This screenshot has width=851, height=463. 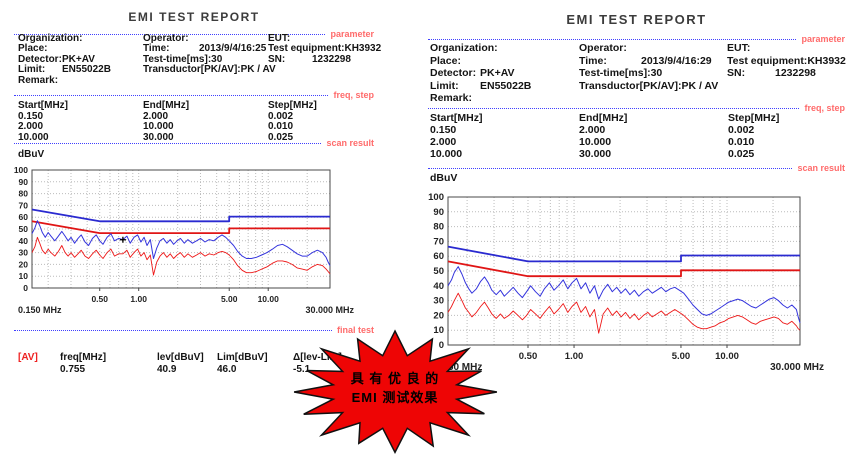 What do you see at coordinates (754, 118) in the screenshot?
I see `column-header: Step[MHz]` at bounding box center [754, 118].